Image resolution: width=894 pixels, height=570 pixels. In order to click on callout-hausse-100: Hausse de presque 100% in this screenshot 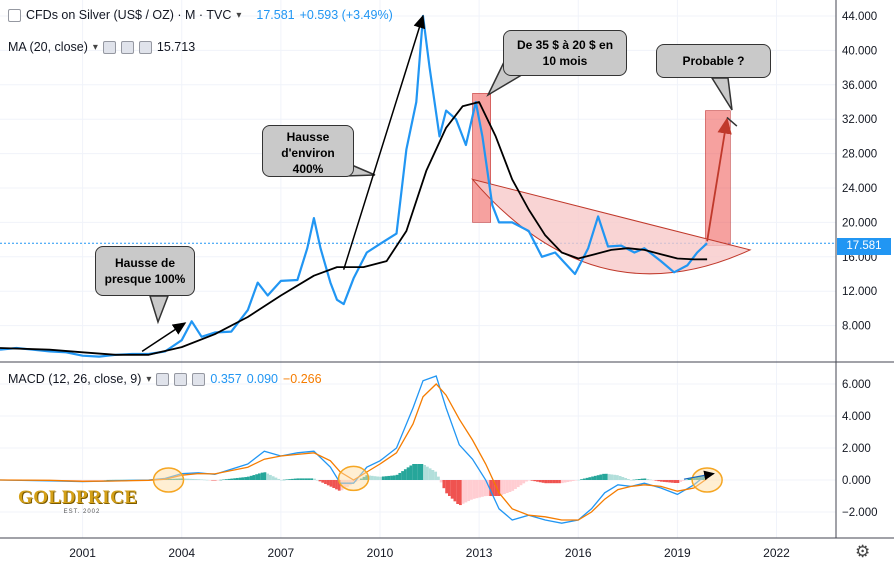, I will do `click(145, 271)`.